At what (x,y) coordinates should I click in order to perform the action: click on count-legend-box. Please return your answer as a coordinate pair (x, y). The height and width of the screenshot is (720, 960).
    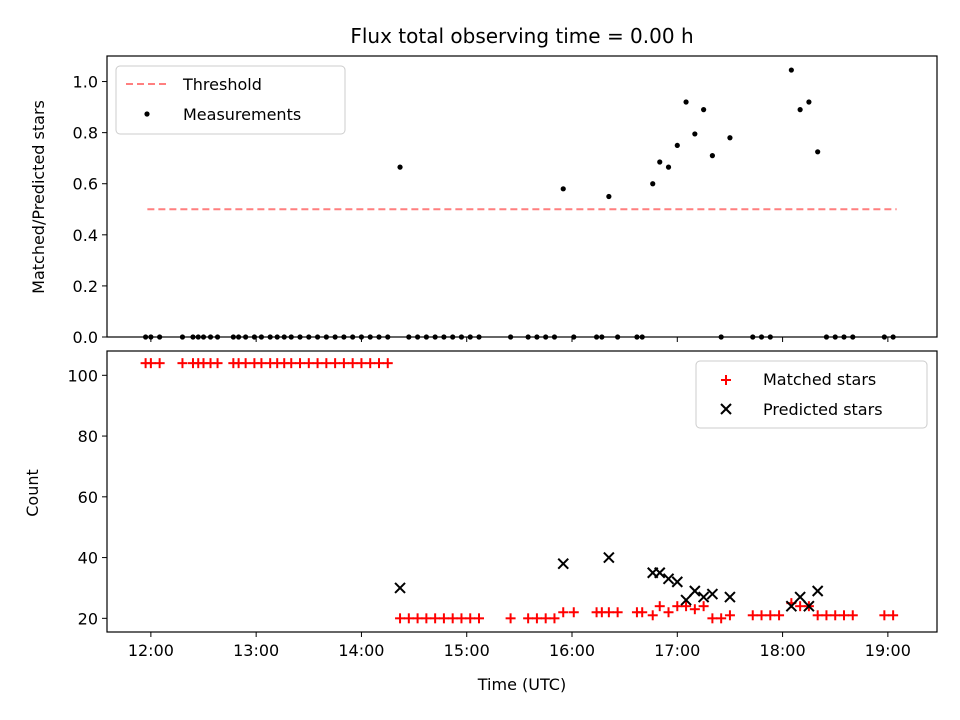
    Looking at the image, I should click on (811, 394).